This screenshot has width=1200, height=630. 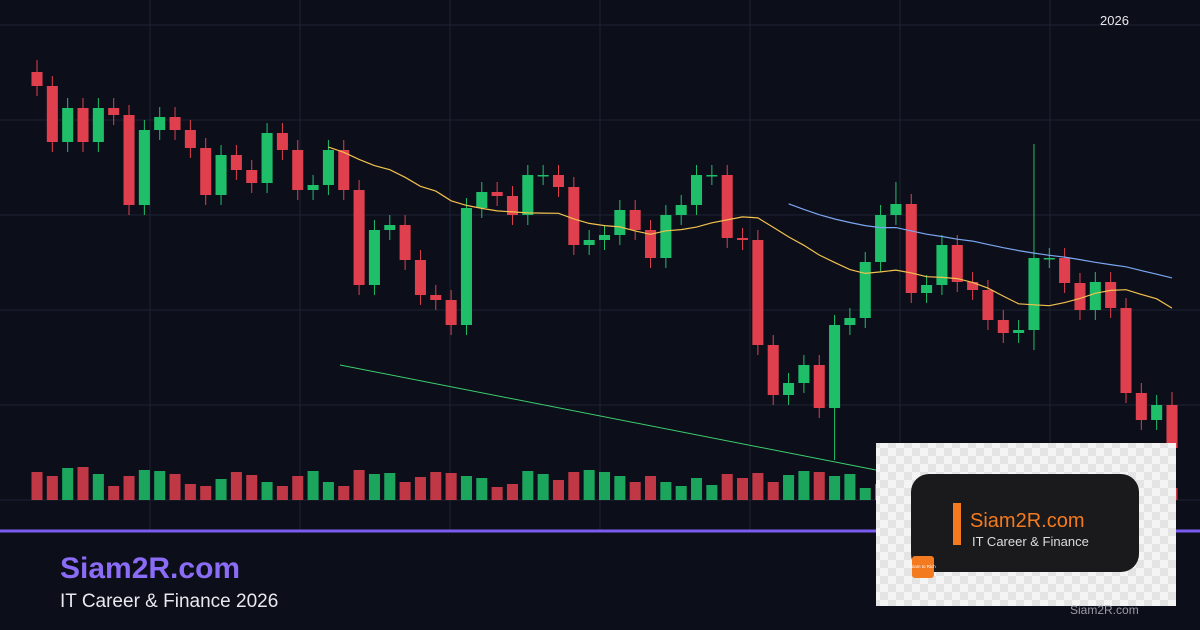 What do you see at coordinates (608, 417) in the screenshot?
I see `trend-line` at bounding box center [608, 417].